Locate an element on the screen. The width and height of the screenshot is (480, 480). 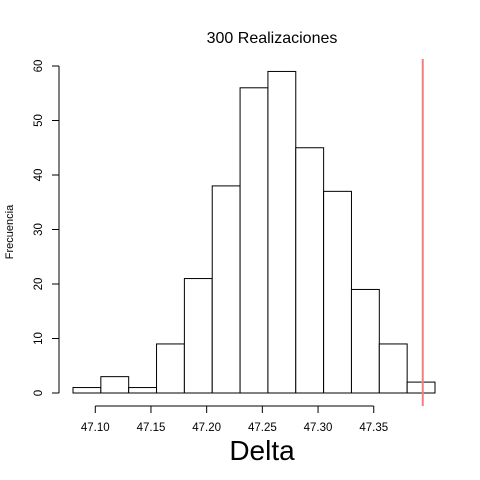
y-tick-label: 20 is located at coordinates (39, 284).